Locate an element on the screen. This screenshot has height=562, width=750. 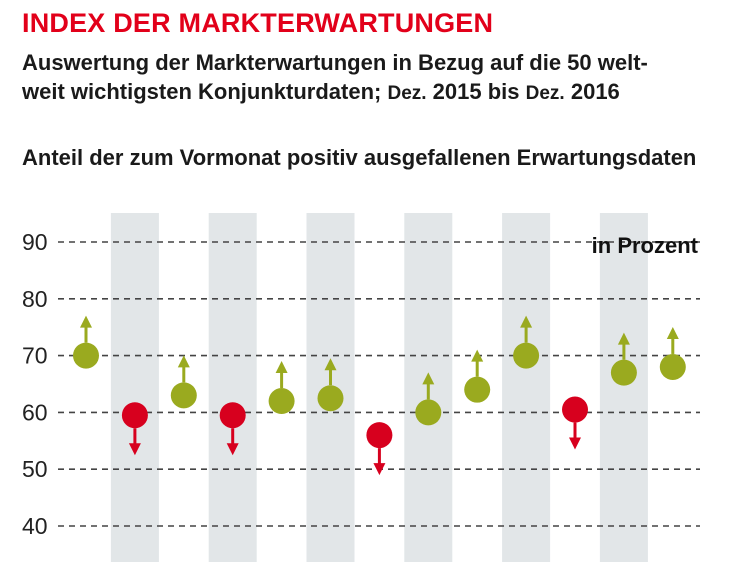
y-tick-label: 60 is located at coordinates (35, 412).